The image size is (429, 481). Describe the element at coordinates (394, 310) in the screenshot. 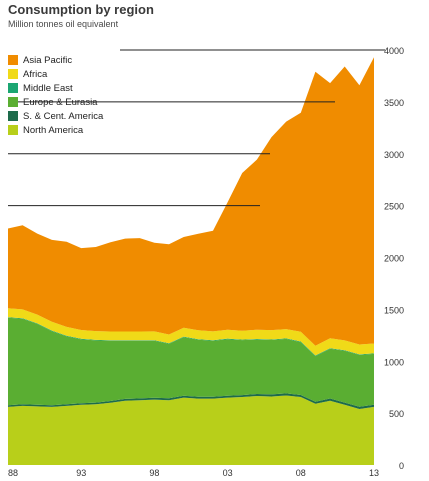

I see `y-tick-label: 1500` at that location.